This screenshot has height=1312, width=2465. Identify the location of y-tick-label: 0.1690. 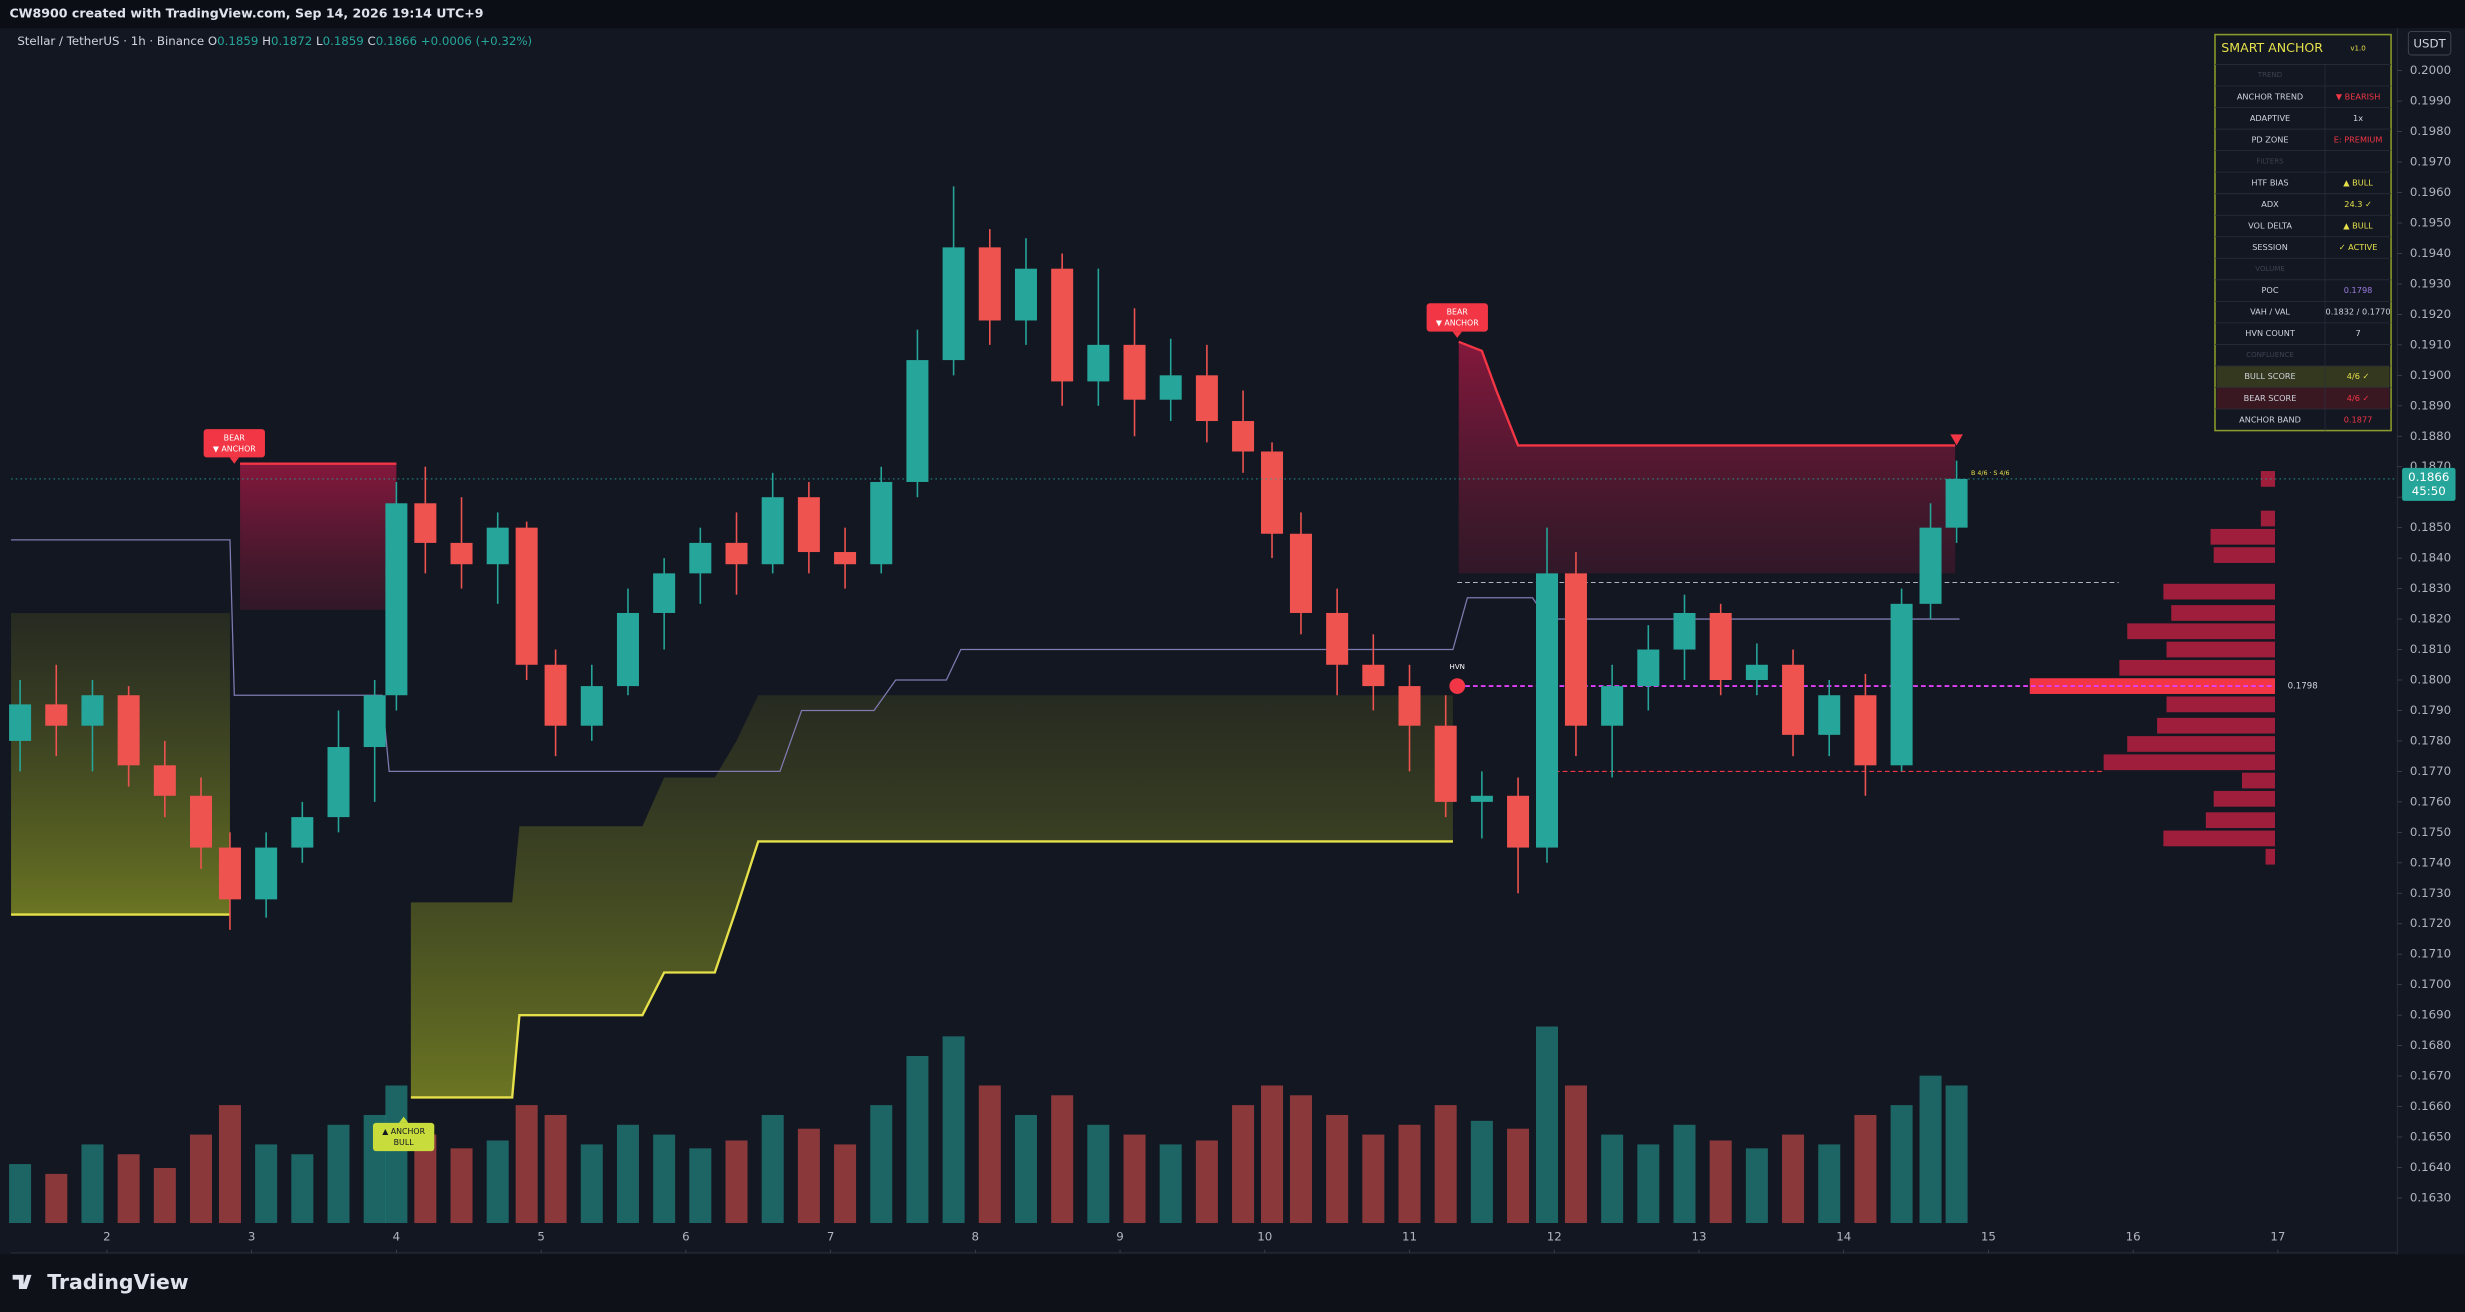
(2430, 1015).